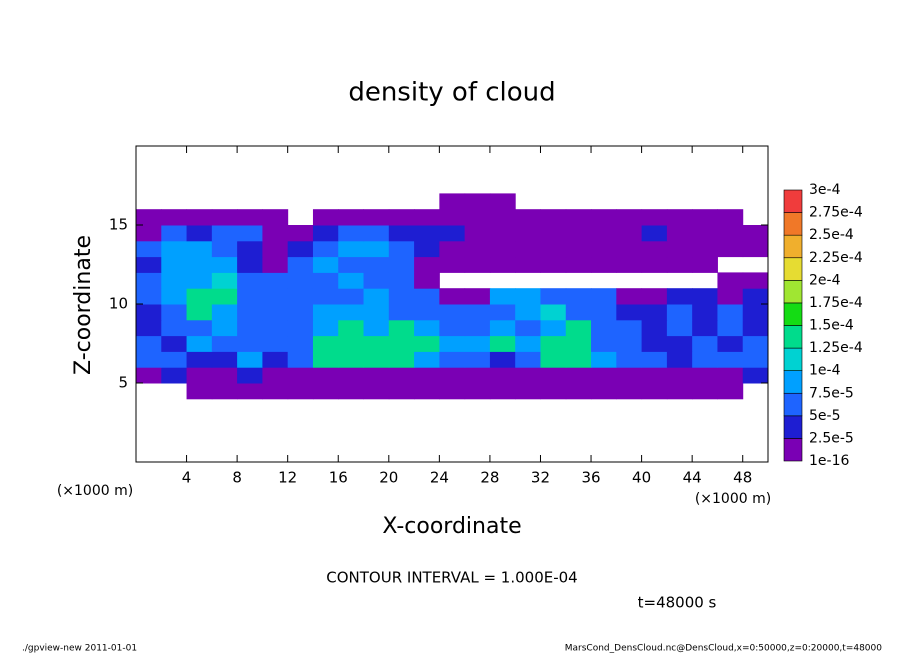  What do you see at coordinates (677, 603) in the screenshot?
I see `time-label: t=48000 s` at bounding box center [677, 603].